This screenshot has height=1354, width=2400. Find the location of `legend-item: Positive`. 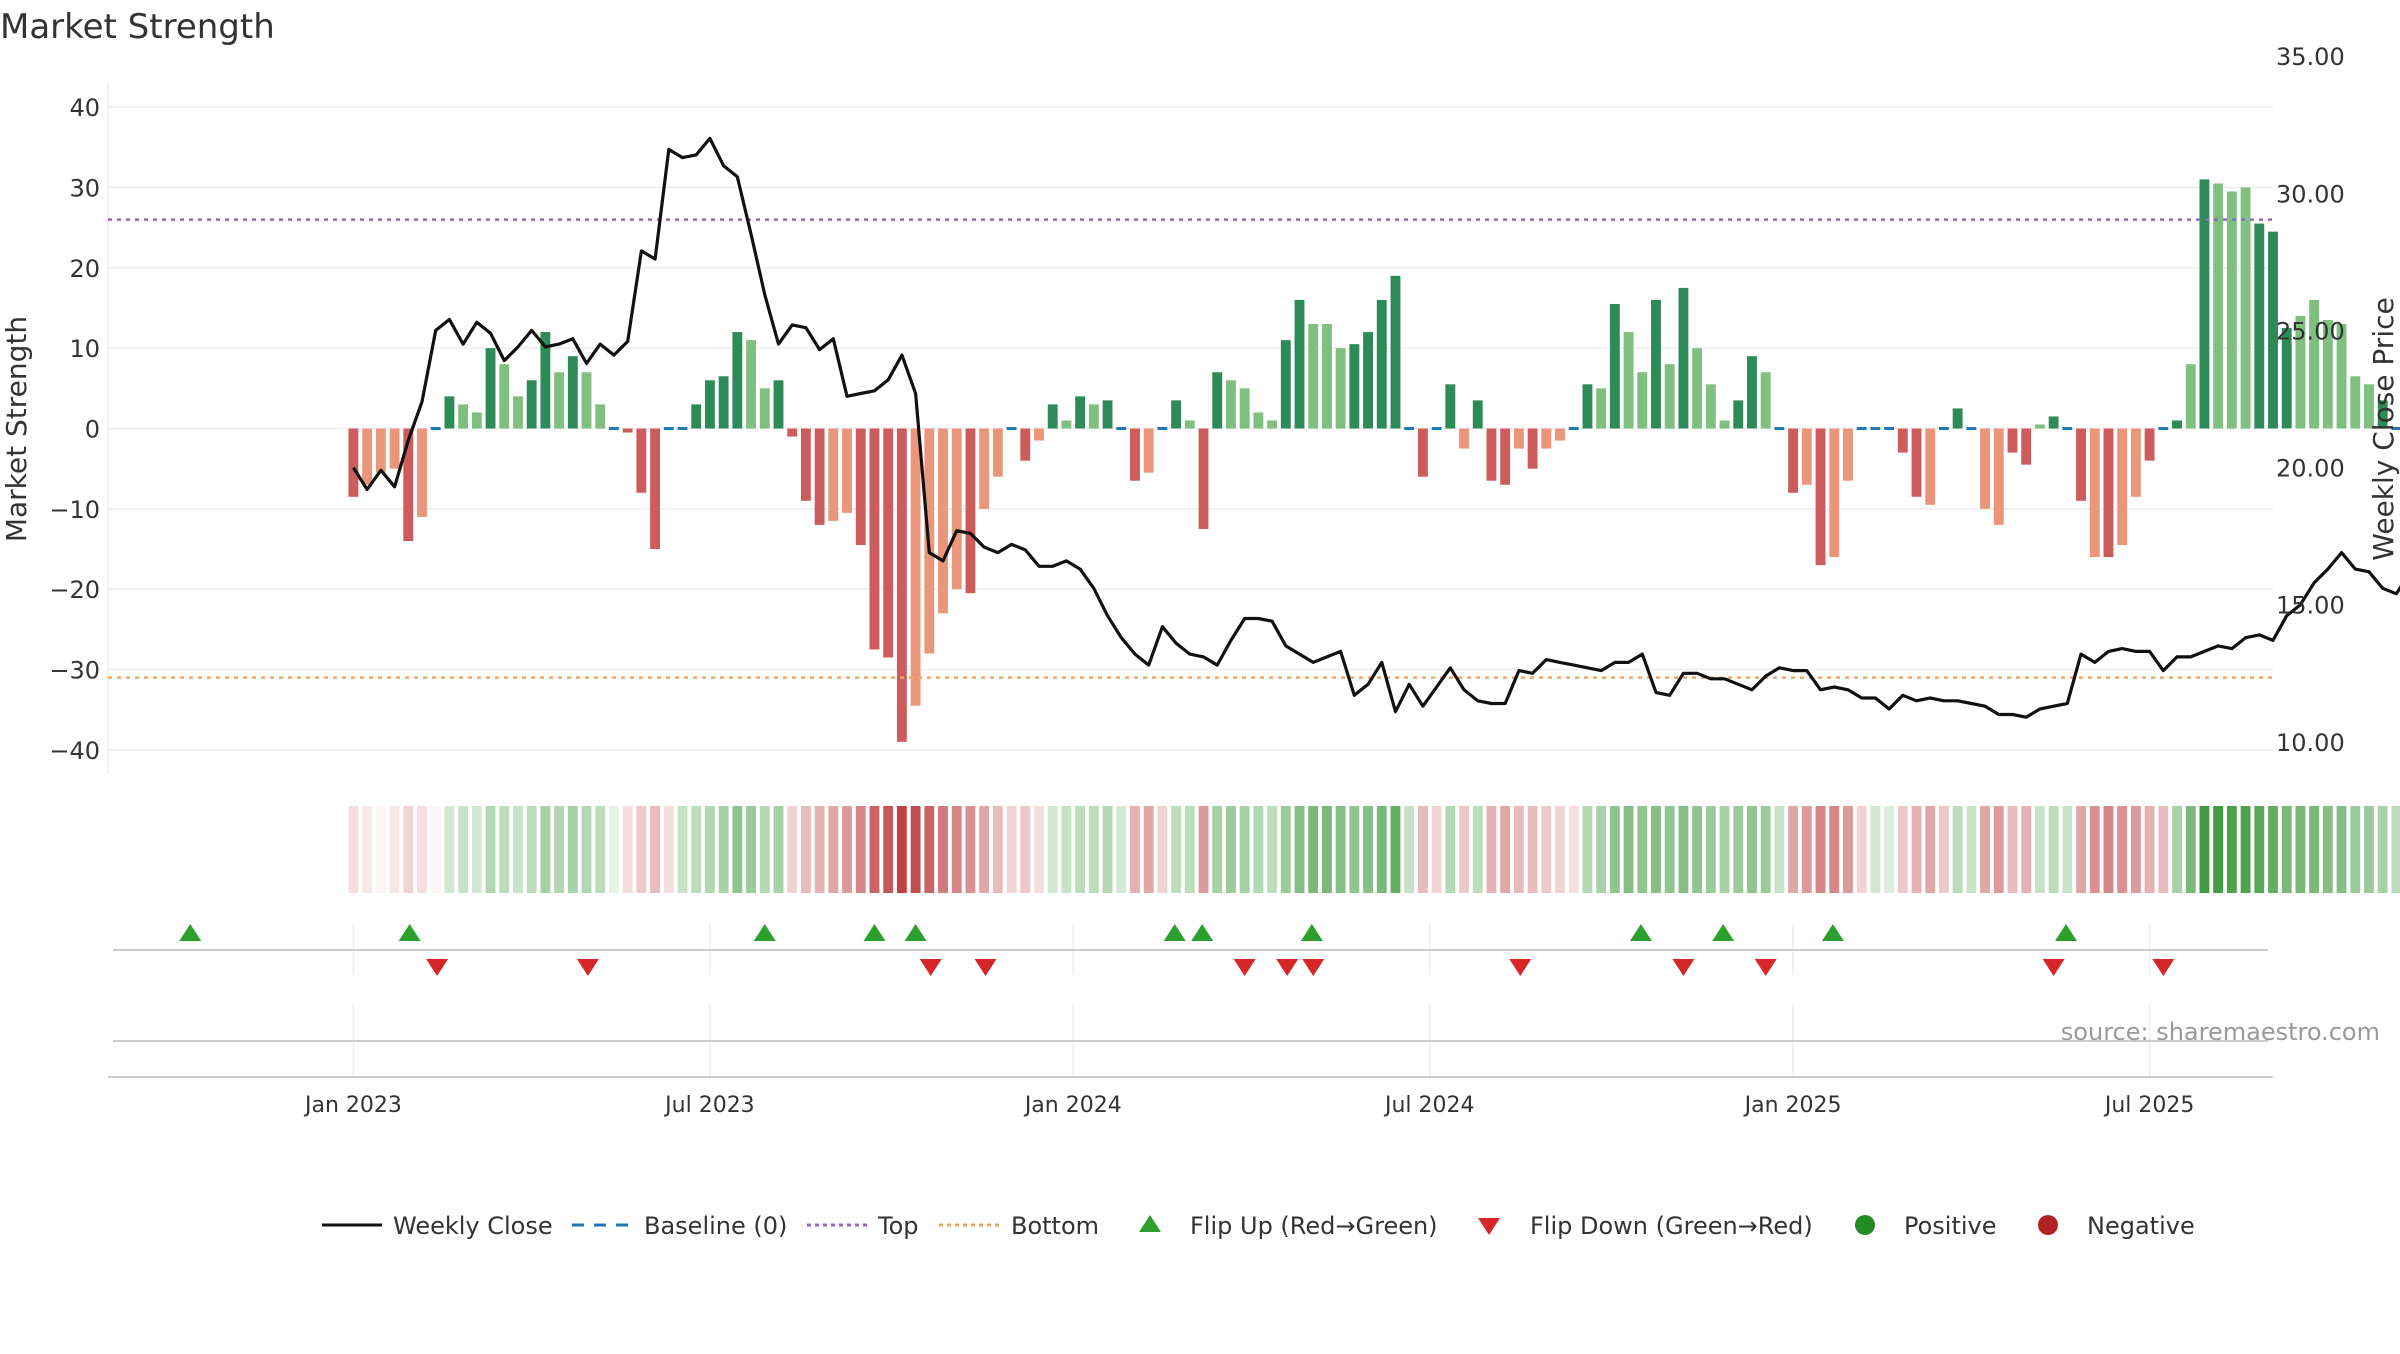

legend-item: Positive is located at coordinates (1926, 1226).